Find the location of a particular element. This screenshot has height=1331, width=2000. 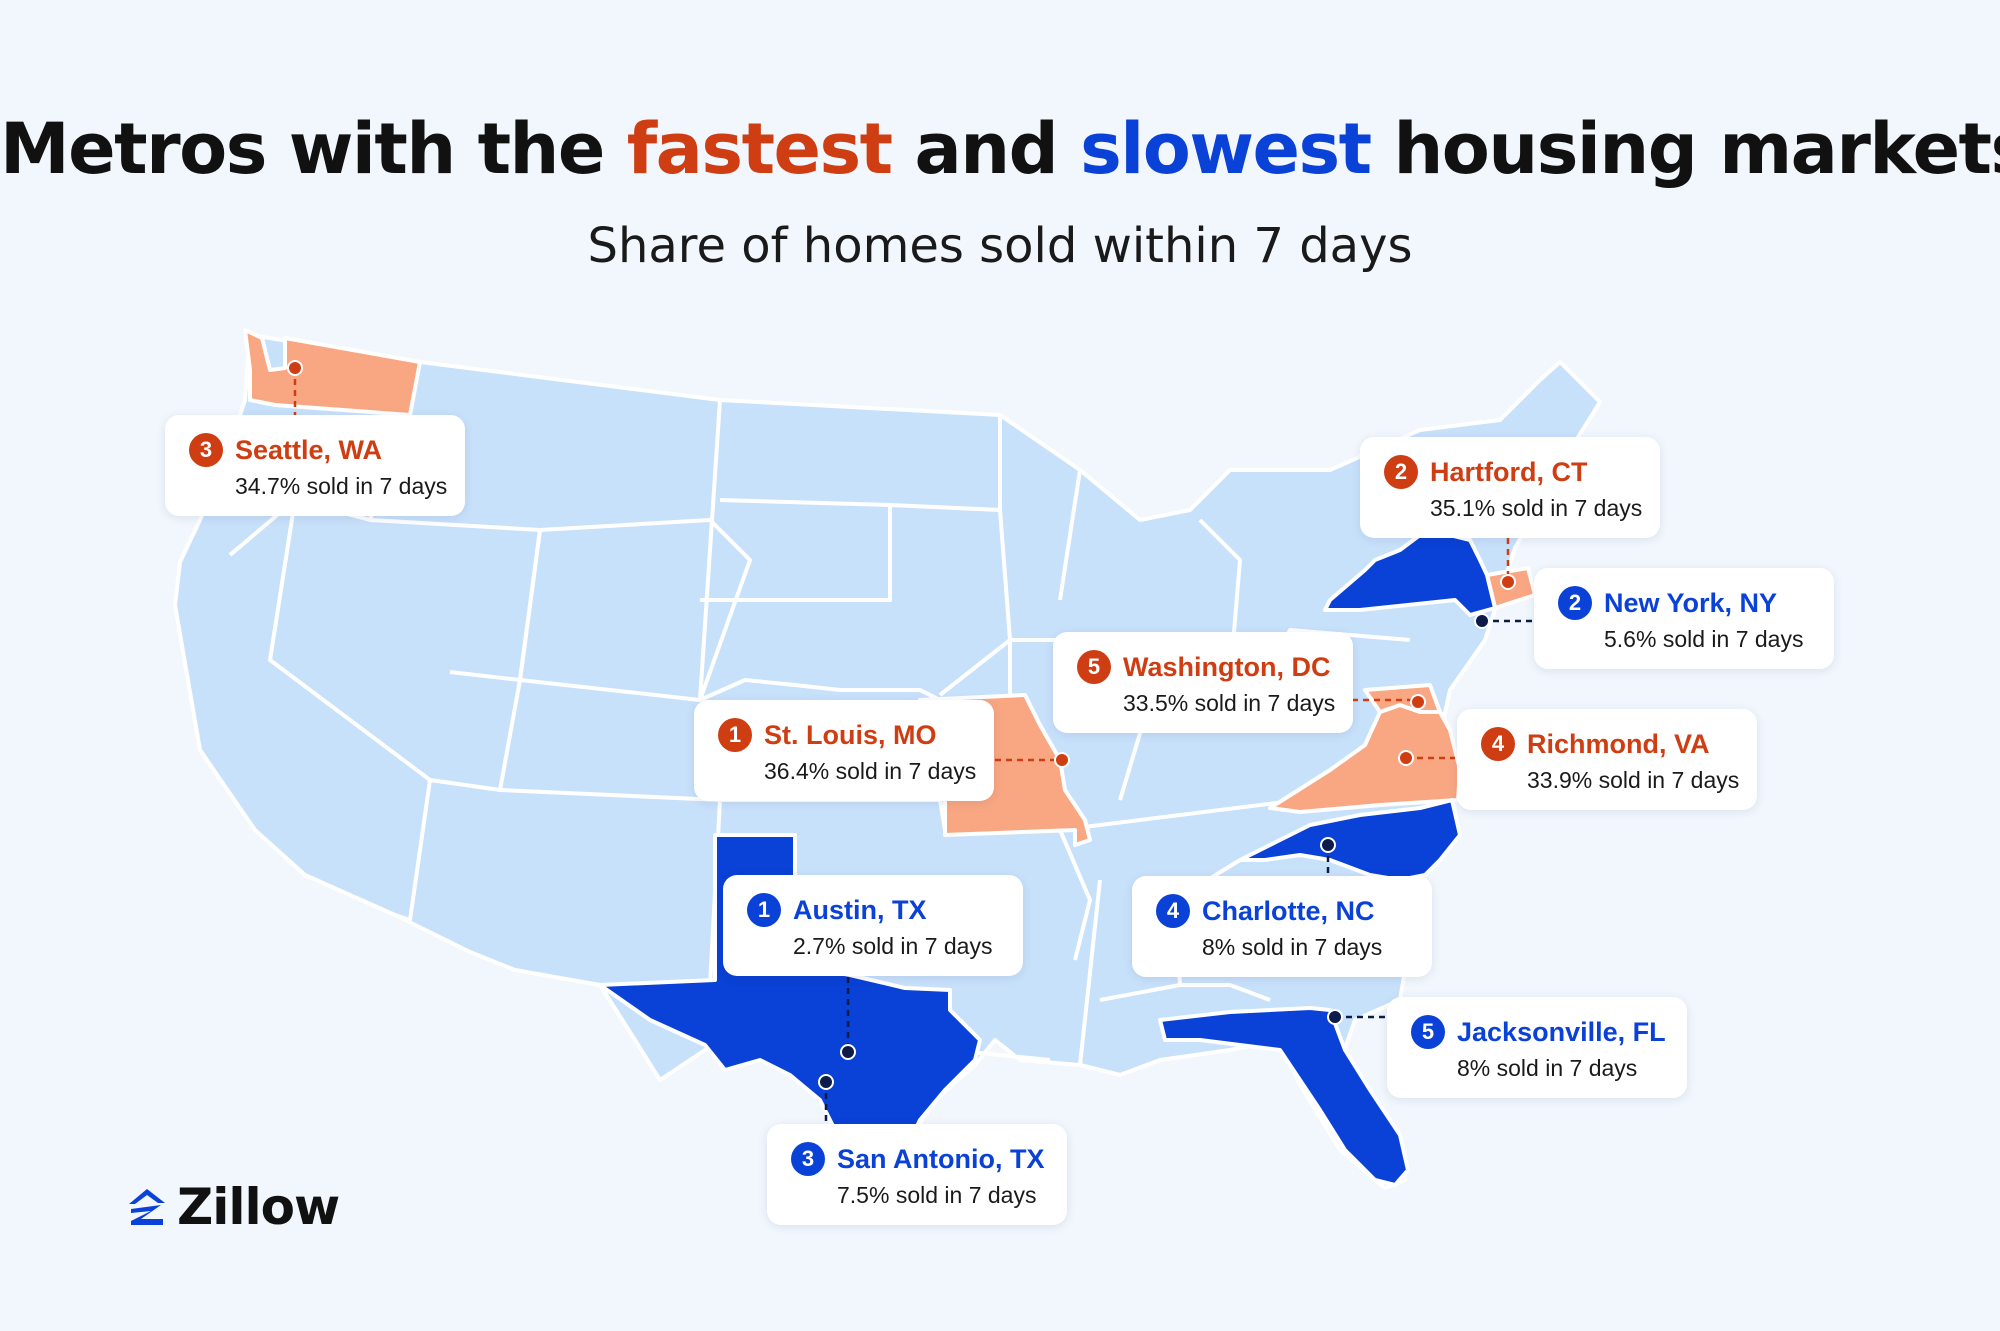

dot-st-louis is located at coordinates (1062, 760).